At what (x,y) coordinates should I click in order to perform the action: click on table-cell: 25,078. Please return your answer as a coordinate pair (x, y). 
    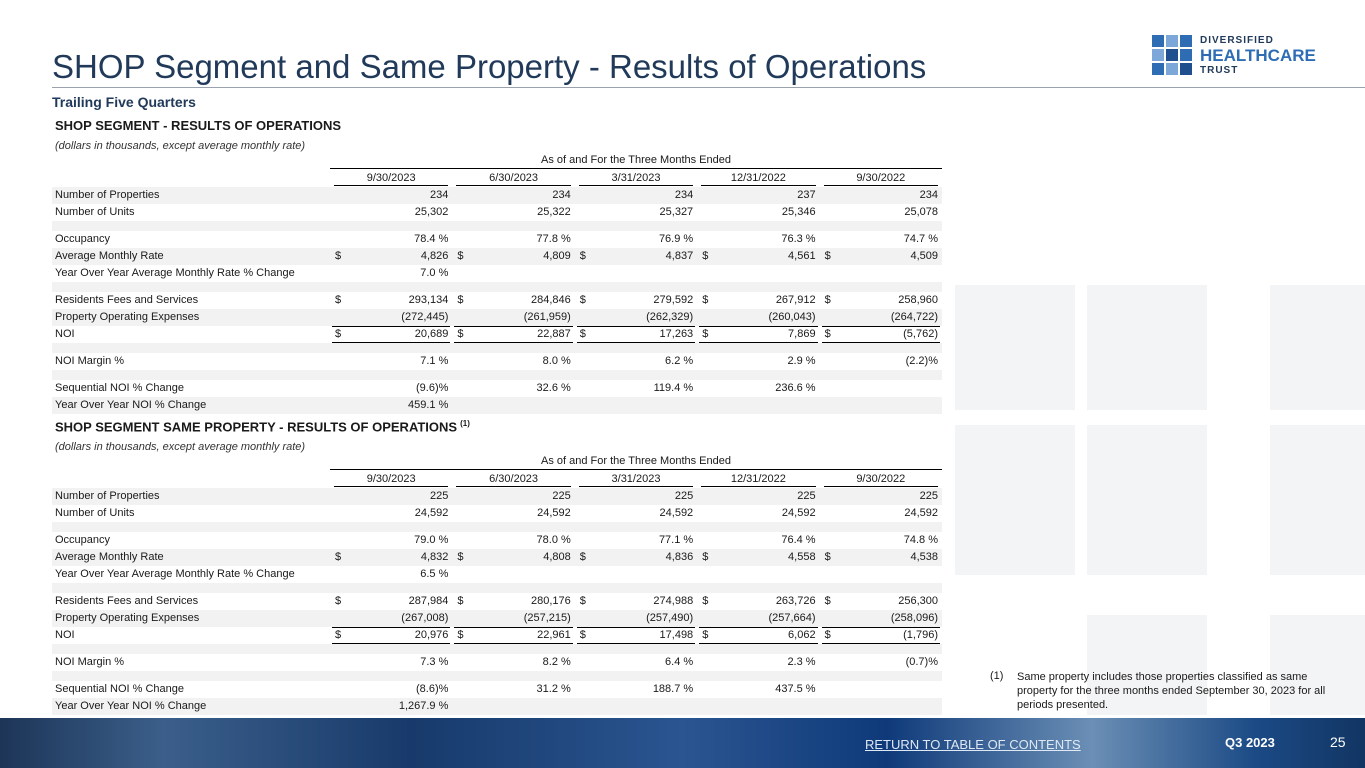
    Looking at the image, I should click on (921, 212).